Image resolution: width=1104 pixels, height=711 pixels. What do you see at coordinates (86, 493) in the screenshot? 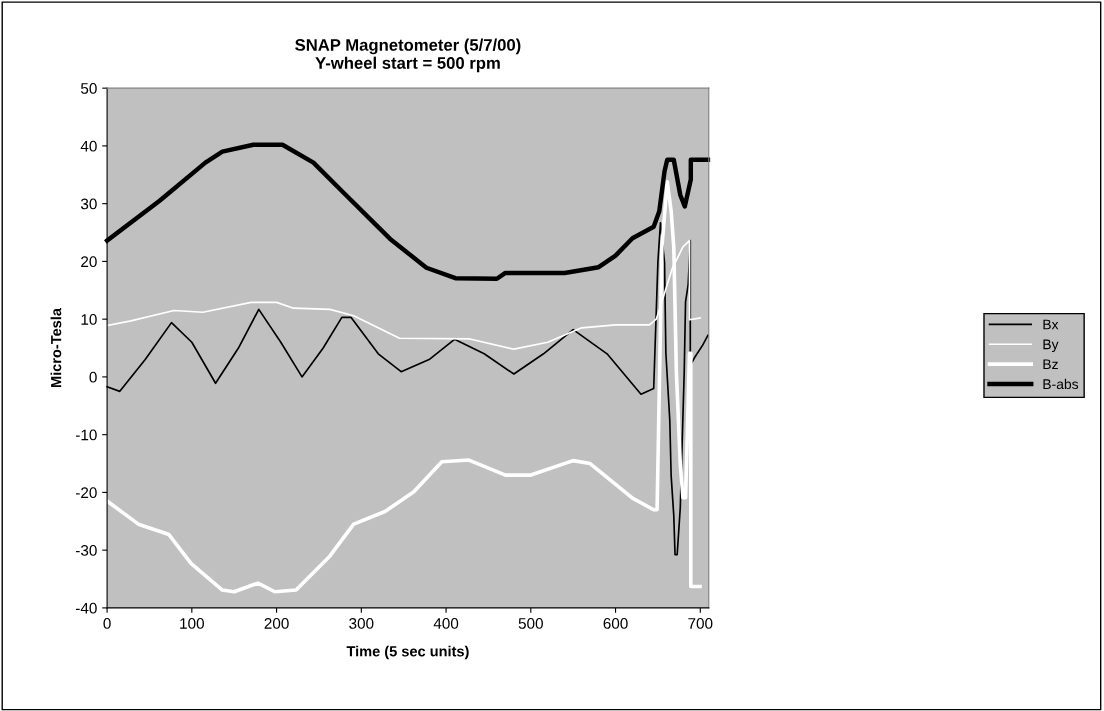
I see `y-tick-label: -20` at bounding box center [86, 493].